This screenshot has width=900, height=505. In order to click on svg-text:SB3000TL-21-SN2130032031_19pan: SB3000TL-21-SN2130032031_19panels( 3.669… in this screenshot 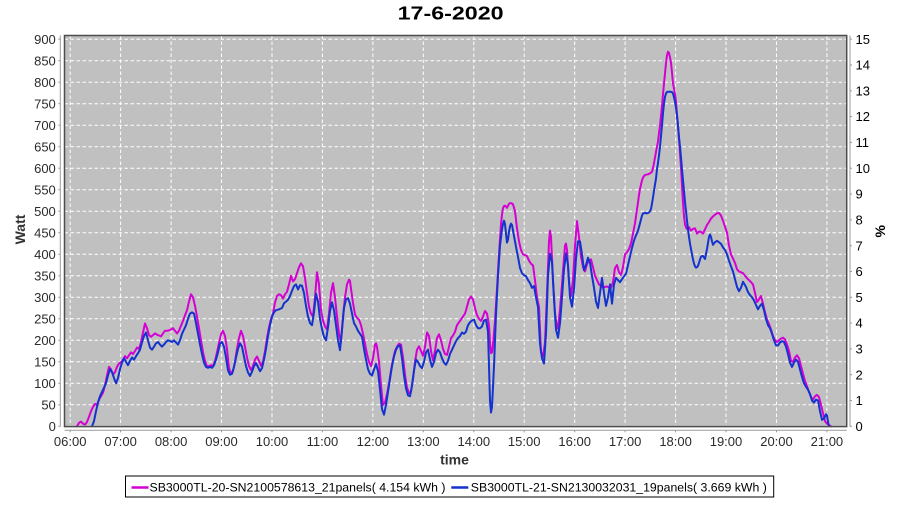, I will do `click(619, 488)`.